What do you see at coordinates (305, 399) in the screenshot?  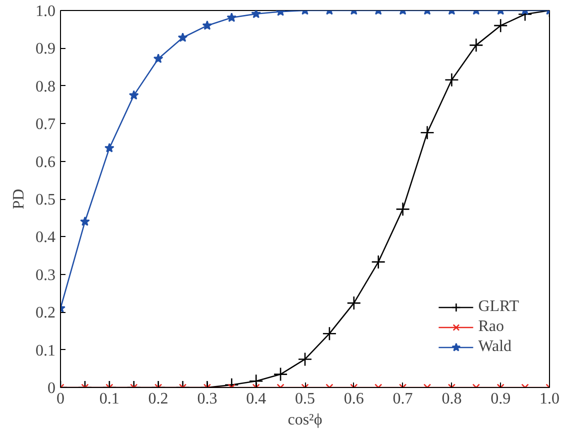 I see `x-tick-label: 0.5` at bounding box center [305, 399].